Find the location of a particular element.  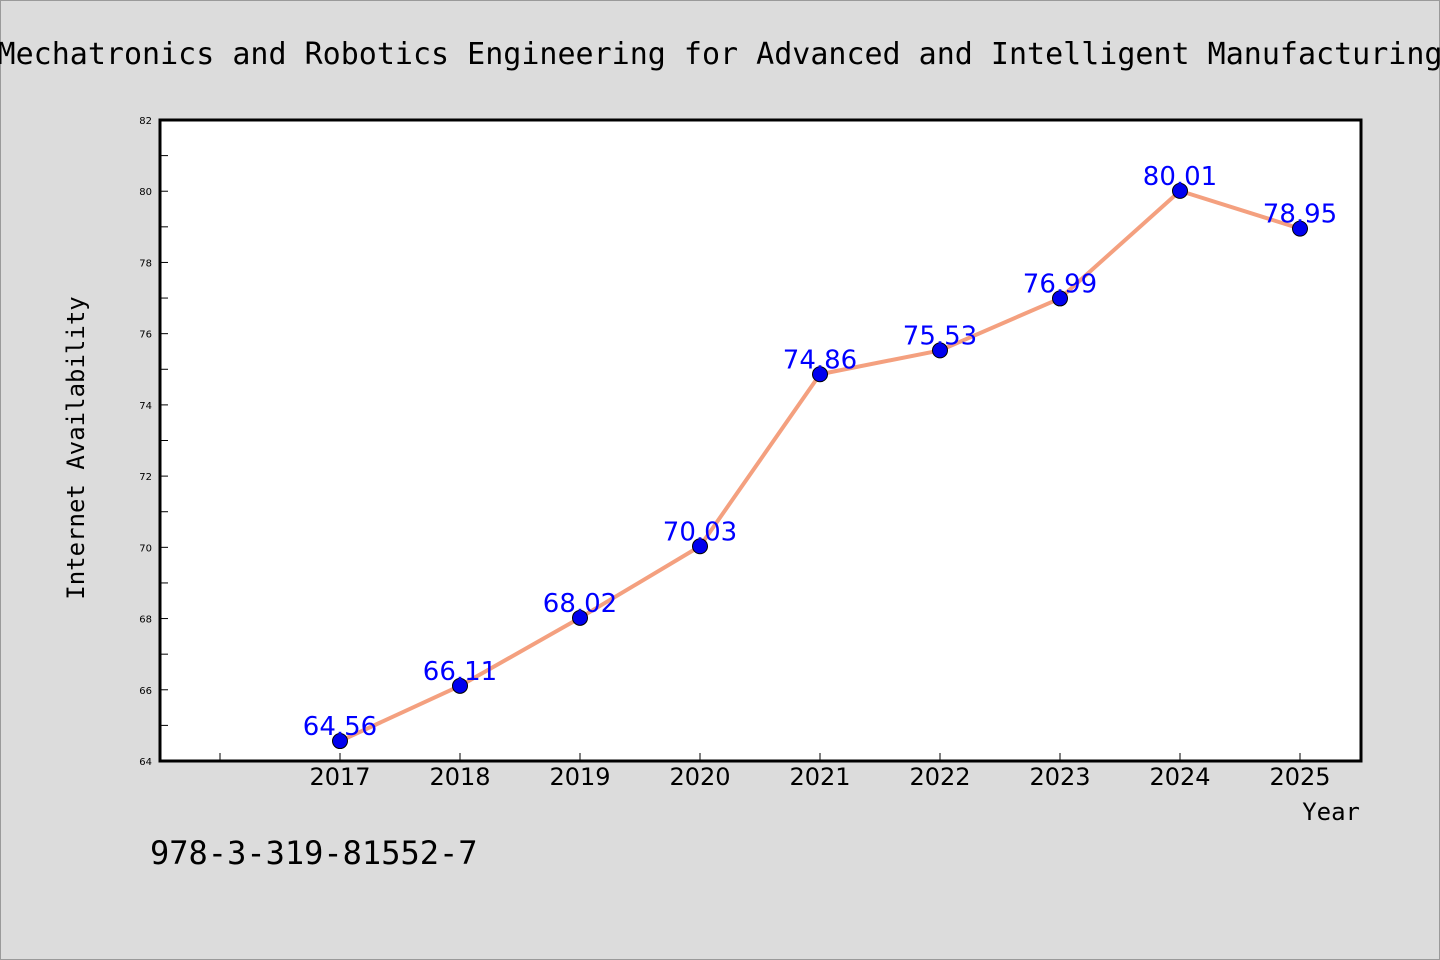

x-tick-label: 2017 is located at coordinates (339, 777).